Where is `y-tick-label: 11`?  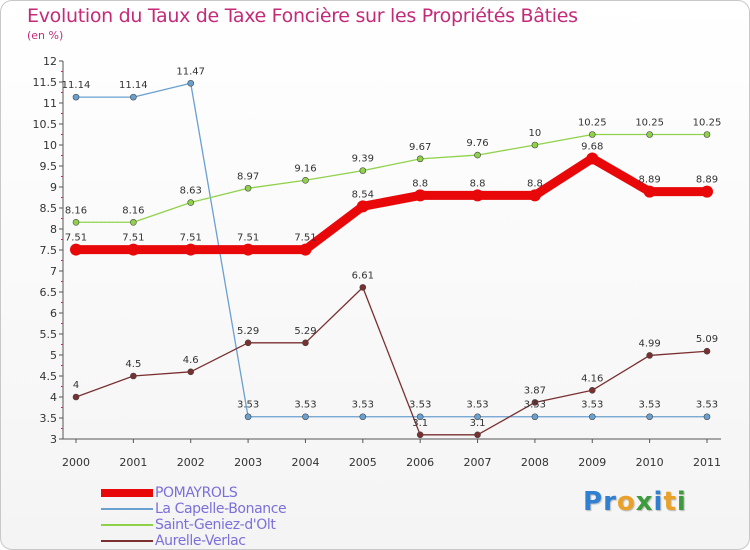 y-tick-label: 11 is located at coordinates (50, 103).